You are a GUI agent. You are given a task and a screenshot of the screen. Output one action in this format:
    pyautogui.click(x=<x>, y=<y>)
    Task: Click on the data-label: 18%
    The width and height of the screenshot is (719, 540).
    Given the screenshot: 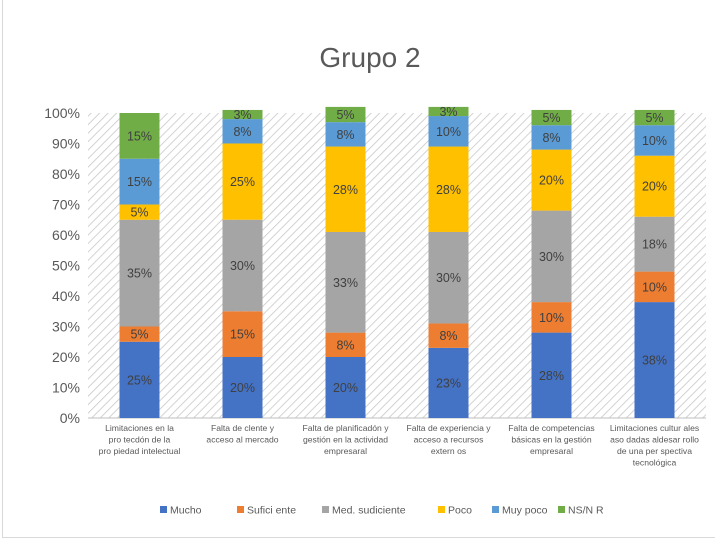 What is the action you would take?
    pyautogui.click(x=654, y=245)
    